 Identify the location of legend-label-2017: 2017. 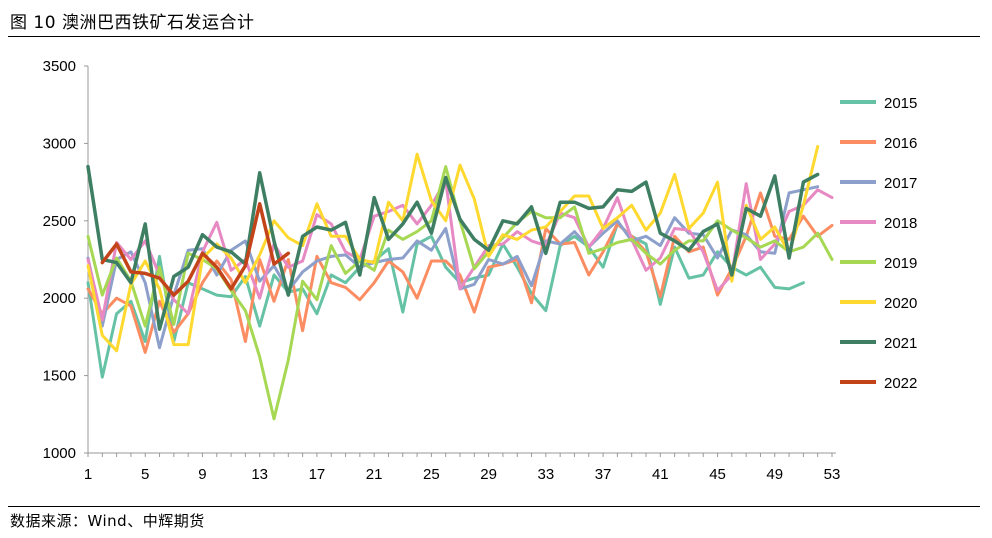
(900, 183).